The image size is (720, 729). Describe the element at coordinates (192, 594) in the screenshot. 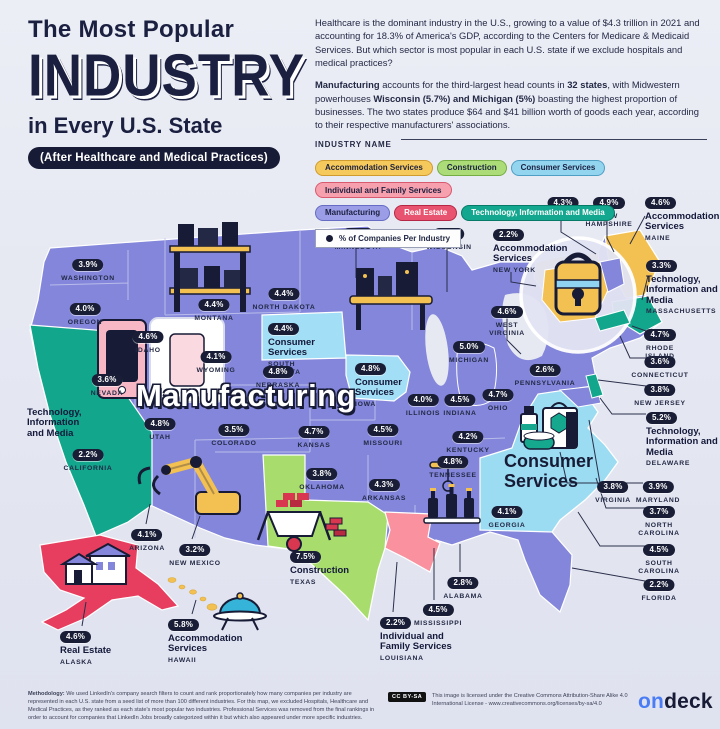

I see `state-hawaii-islands` at that location.